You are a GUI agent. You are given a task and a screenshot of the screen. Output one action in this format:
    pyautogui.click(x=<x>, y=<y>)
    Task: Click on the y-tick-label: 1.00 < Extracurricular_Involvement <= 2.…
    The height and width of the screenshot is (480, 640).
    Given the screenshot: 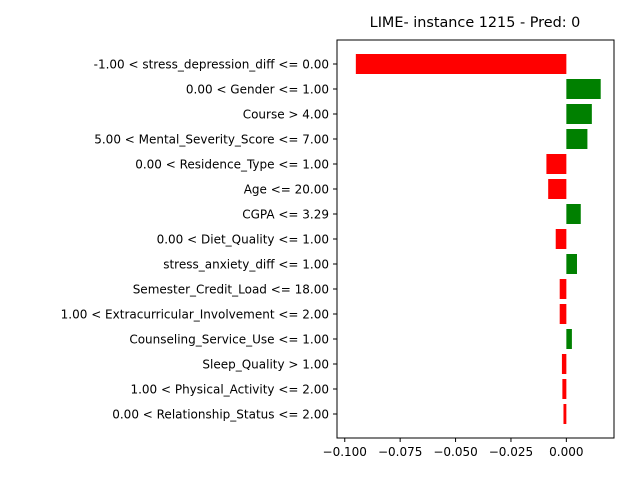 What is the action you would take?
    pyautogui.click(x=195, y=315)
    